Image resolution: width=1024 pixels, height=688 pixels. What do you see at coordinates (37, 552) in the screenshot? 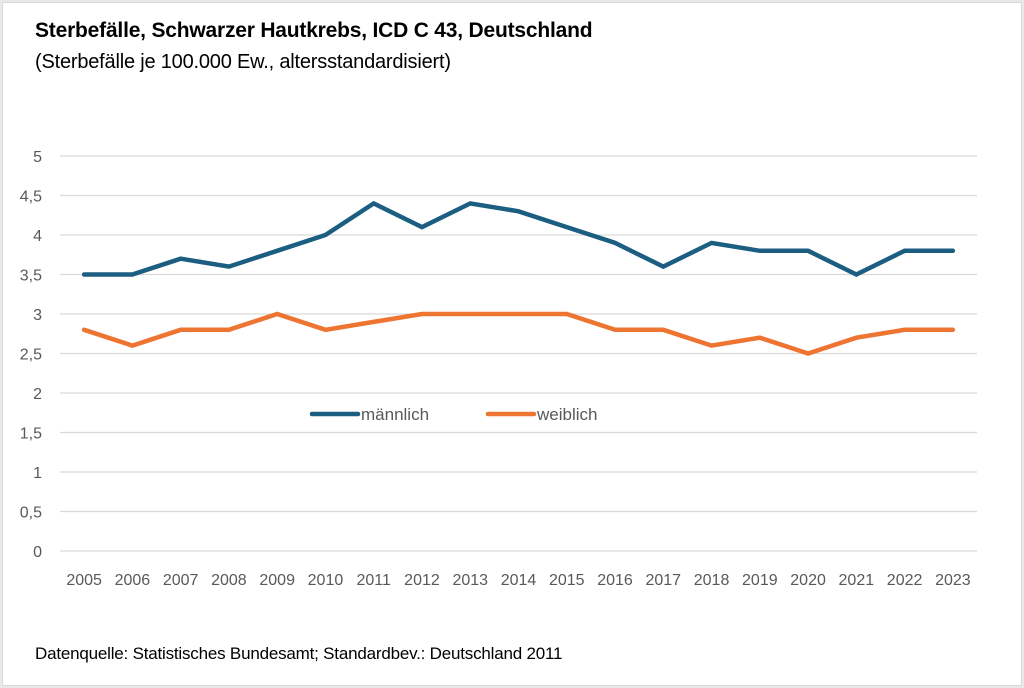
I see `y-tick-label: 0` at bounding box center [37, 552].